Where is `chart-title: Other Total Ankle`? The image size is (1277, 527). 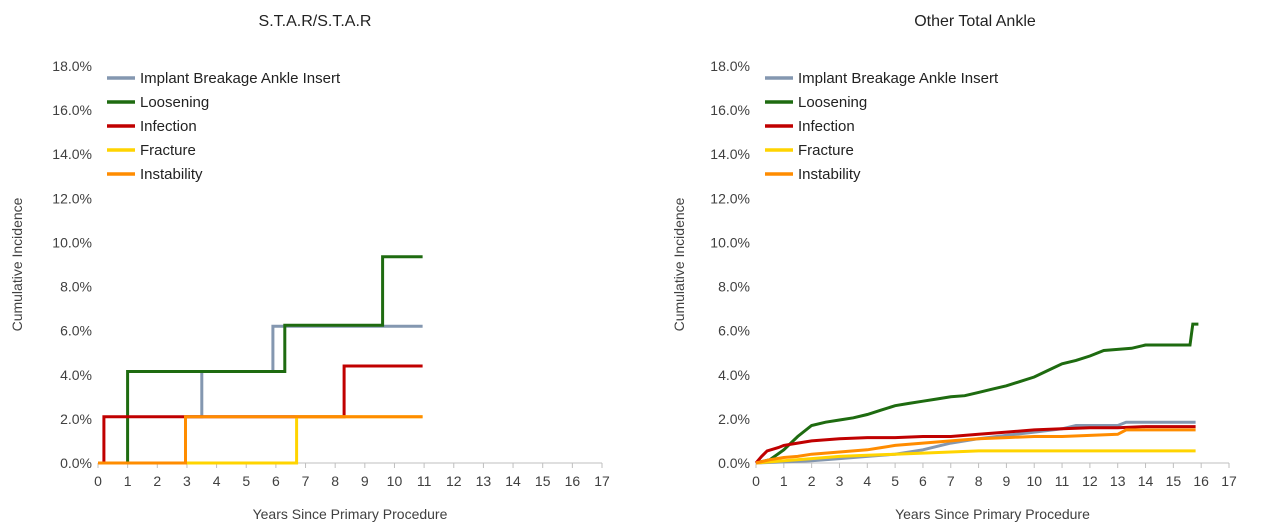 chart-title: Other Total Ankle is located at coordinates (975, 21).